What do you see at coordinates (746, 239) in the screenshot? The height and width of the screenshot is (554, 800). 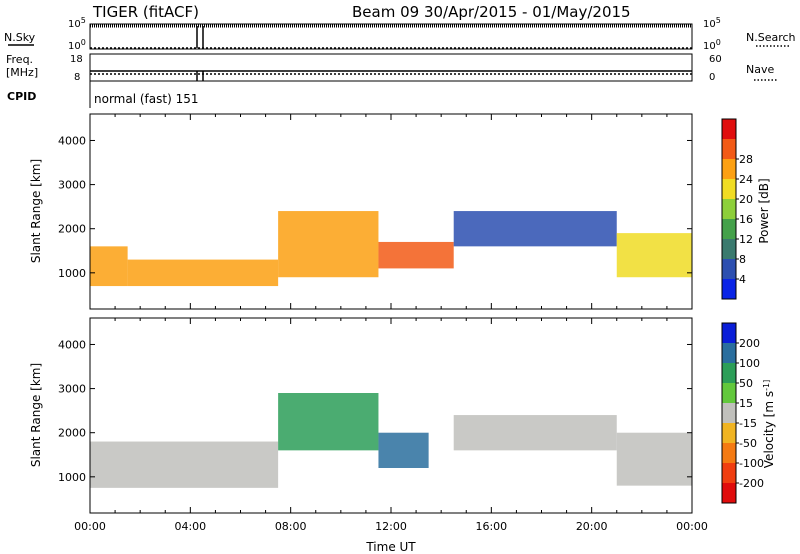 I see `power-colorbar-tick-label: 12` at bounding box center [746, 239].